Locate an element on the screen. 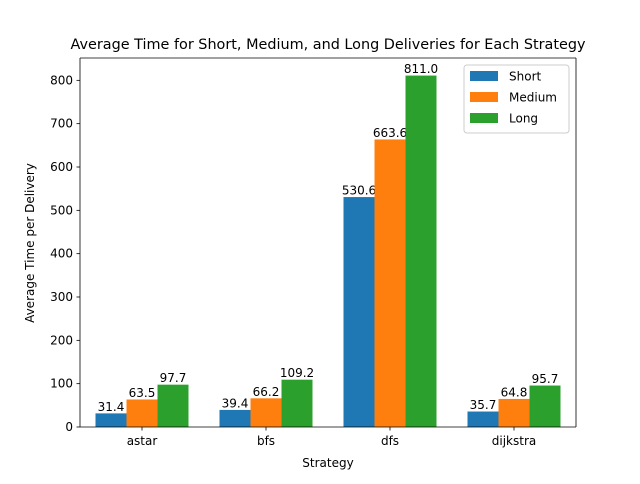 Image resolution: width=640 pixels, height=484 pixels. legend: Short Medium Long is located at coordinates (516, 99).